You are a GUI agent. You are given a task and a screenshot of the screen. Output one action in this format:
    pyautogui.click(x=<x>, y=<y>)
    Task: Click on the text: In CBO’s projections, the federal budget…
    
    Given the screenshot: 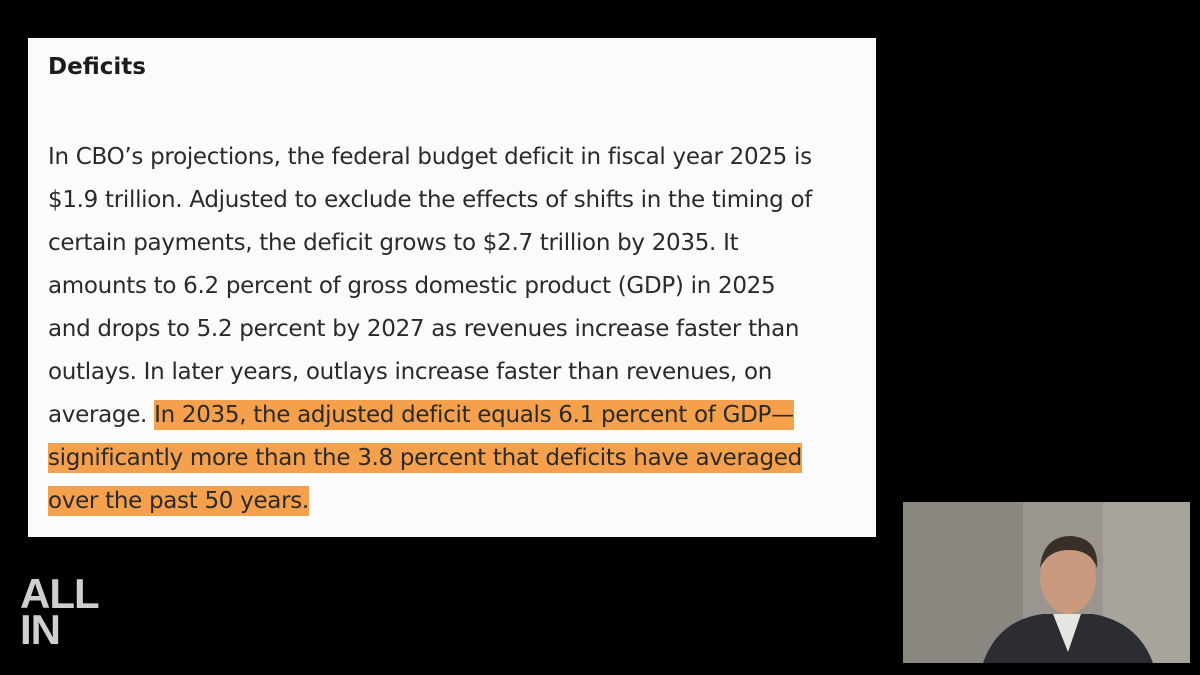 What is the action you would take?
    pyautogui.click(x=430, y=157)
    